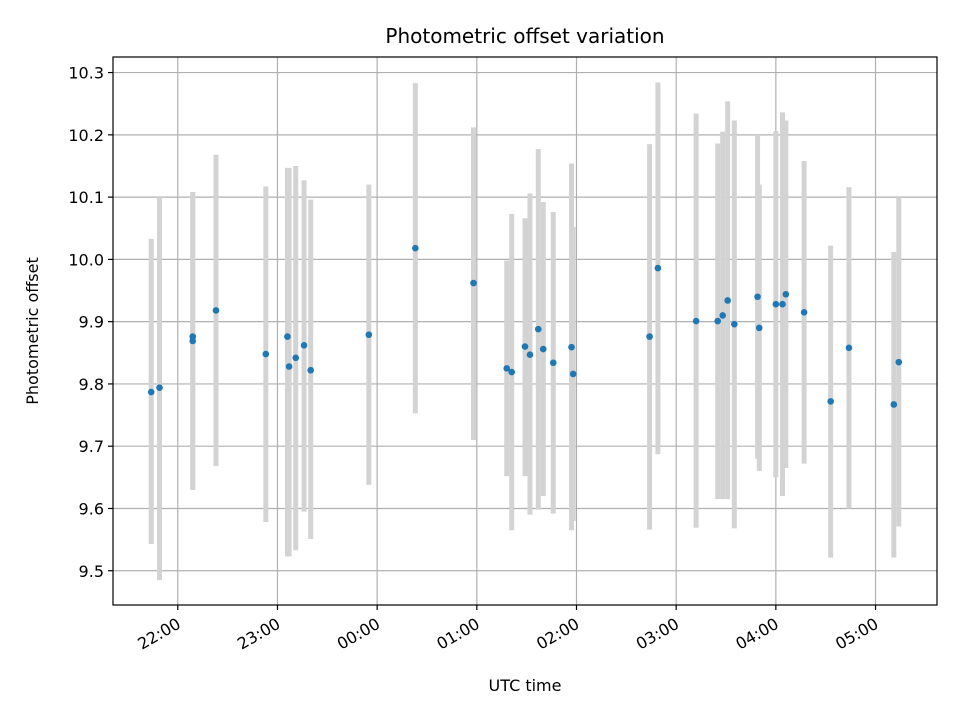 The width and height of the screenshot is (960, 720). What do you see at coordinates (524, 36) in the screenshot?
I see `chart-title: Photometric offset variation` at bounding box center [524, 36].